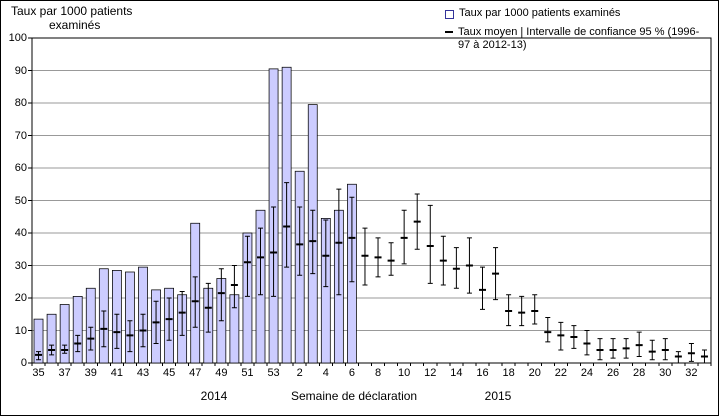  What do you see at coordinates (20, 168) in the screenshot?
I see `y-tick-label-60: 60` at bounding box center [20, 168].